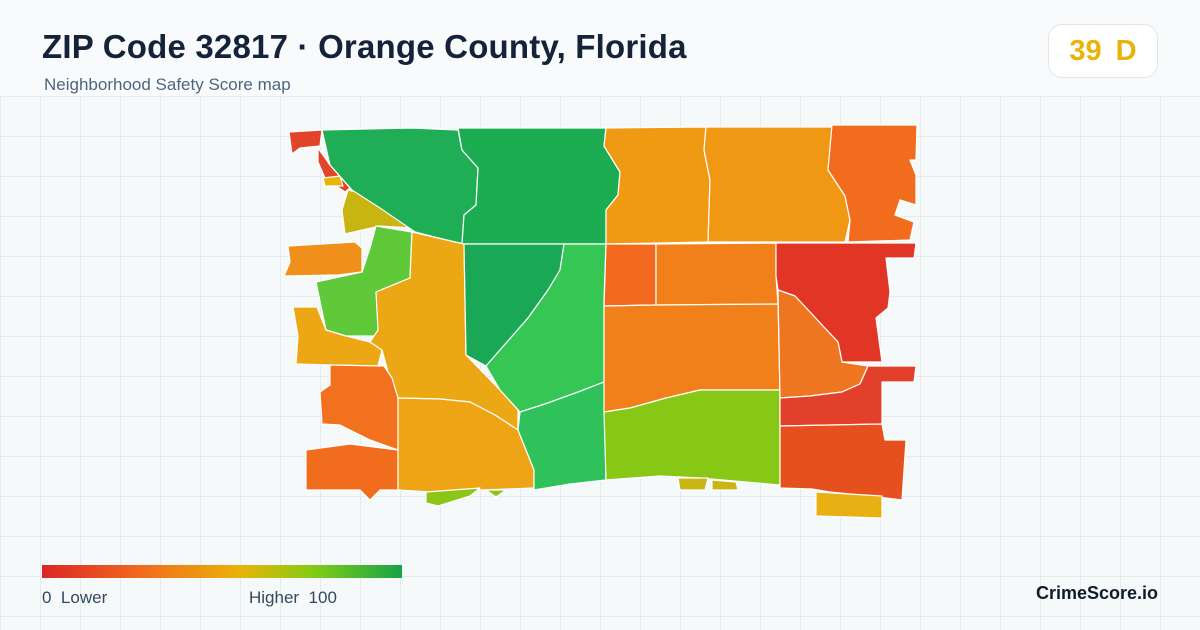 The height and width of the screenshot is (630, 1200). I want to click on page-subtitle: Neighborhood Safety Score map, so click(167, 84).